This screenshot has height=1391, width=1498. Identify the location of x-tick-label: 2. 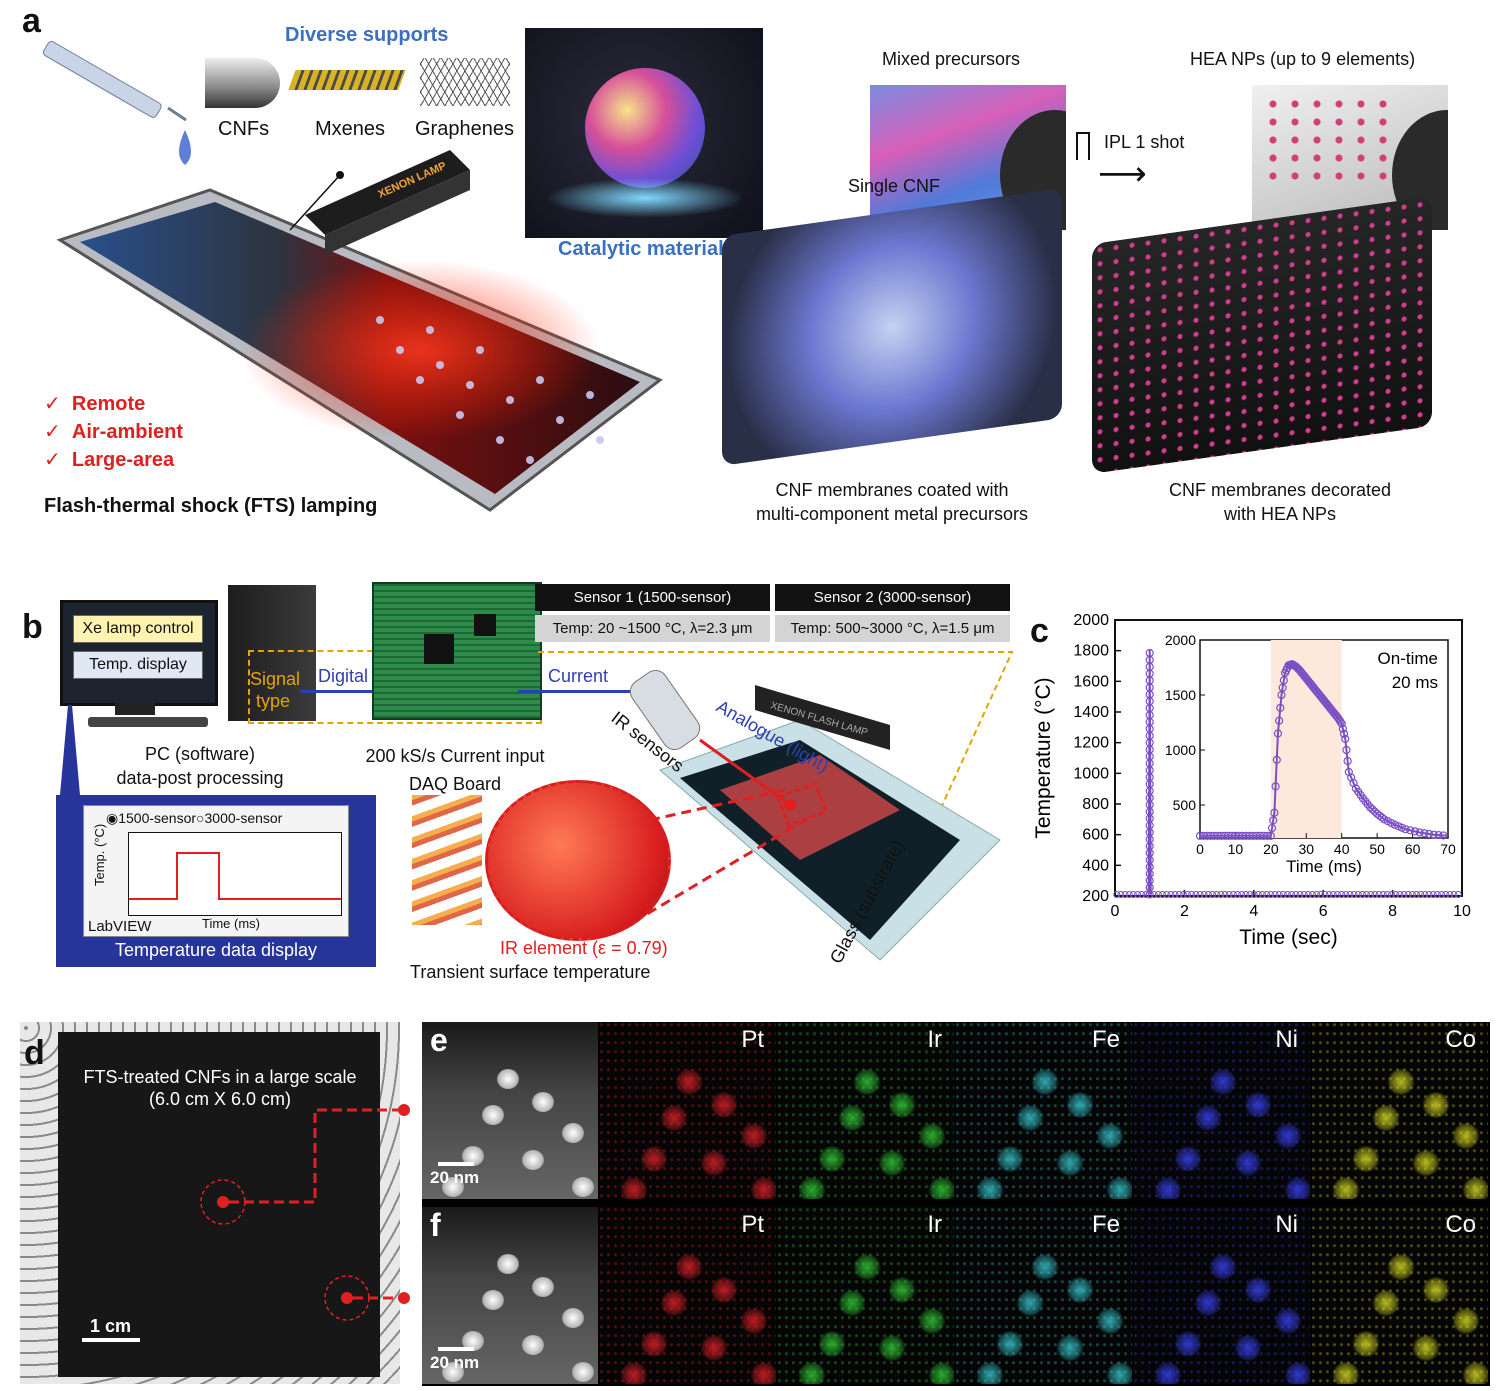
(1184, 911).